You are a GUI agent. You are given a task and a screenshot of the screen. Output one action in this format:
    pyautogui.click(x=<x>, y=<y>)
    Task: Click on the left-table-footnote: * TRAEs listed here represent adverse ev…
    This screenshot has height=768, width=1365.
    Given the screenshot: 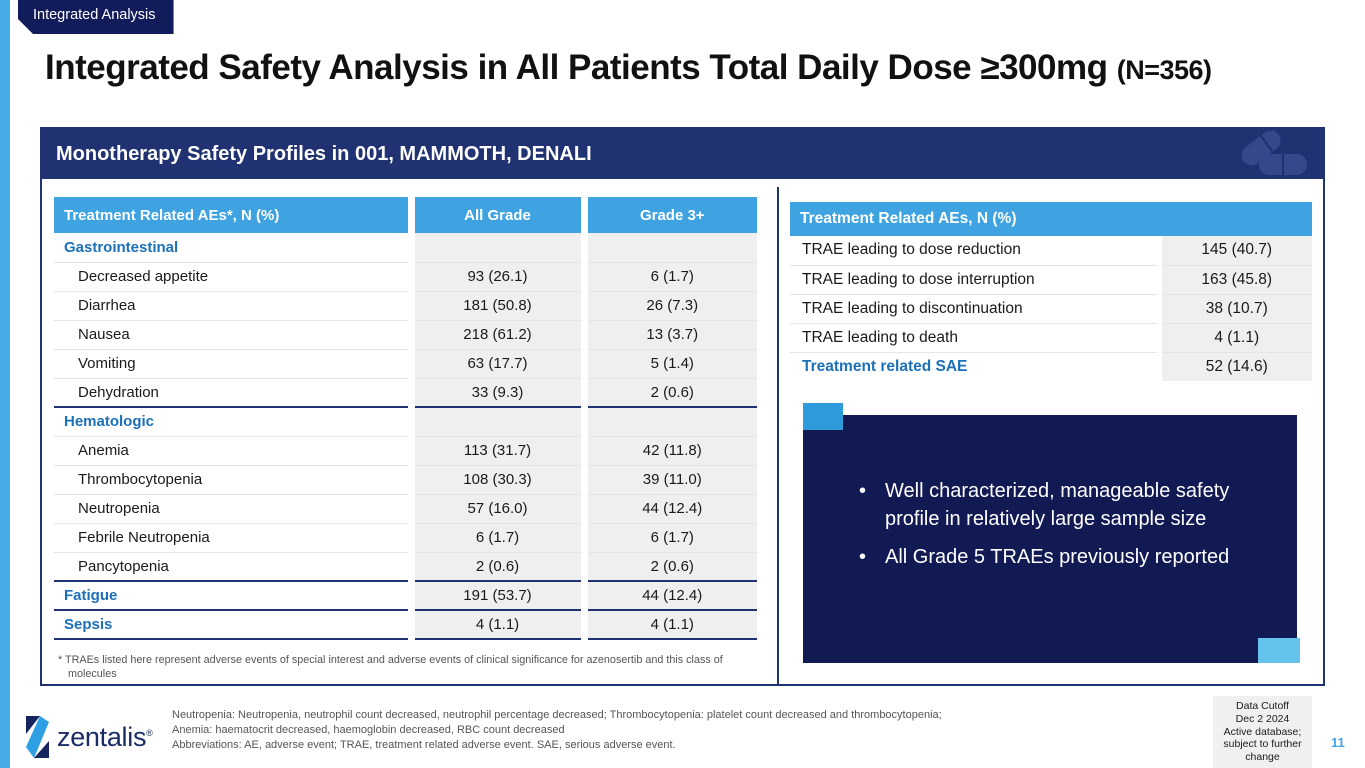 What is the action you would take?
    pyautogui.click(x=390, y=667)
    